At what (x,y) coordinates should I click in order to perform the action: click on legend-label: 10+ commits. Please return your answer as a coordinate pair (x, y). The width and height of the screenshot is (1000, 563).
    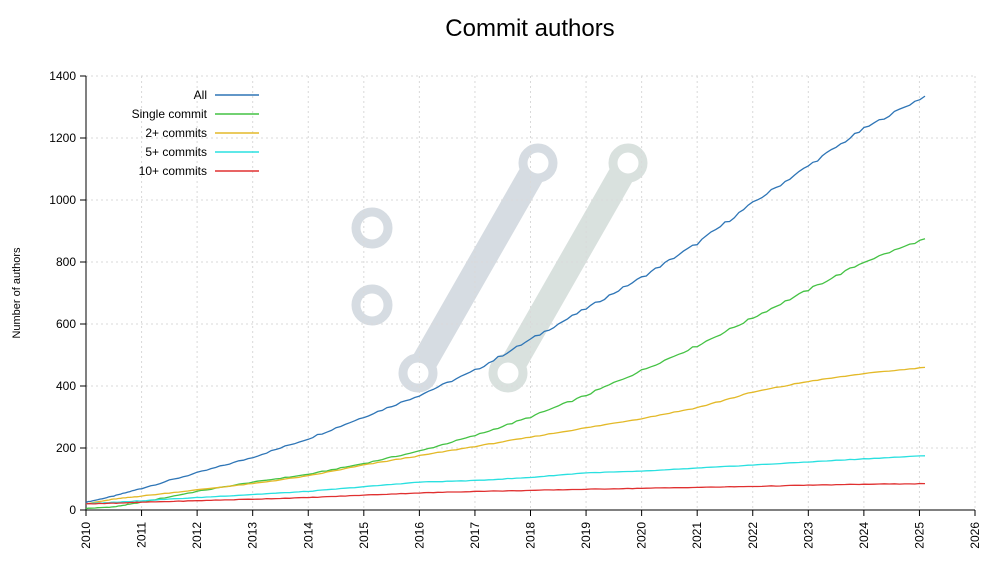
    Looking at the image, I should click on (173, 171).